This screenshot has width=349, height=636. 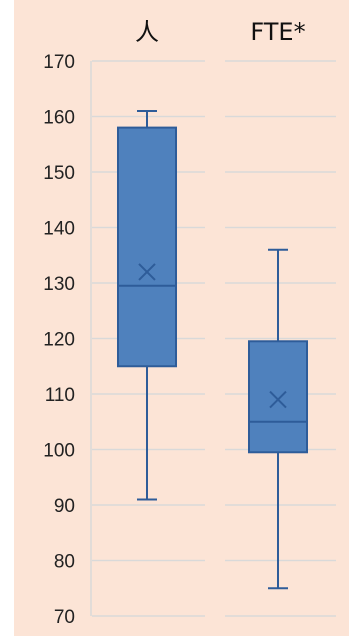 I want to click on category-label: FTE*, so click(x=277, y=32).